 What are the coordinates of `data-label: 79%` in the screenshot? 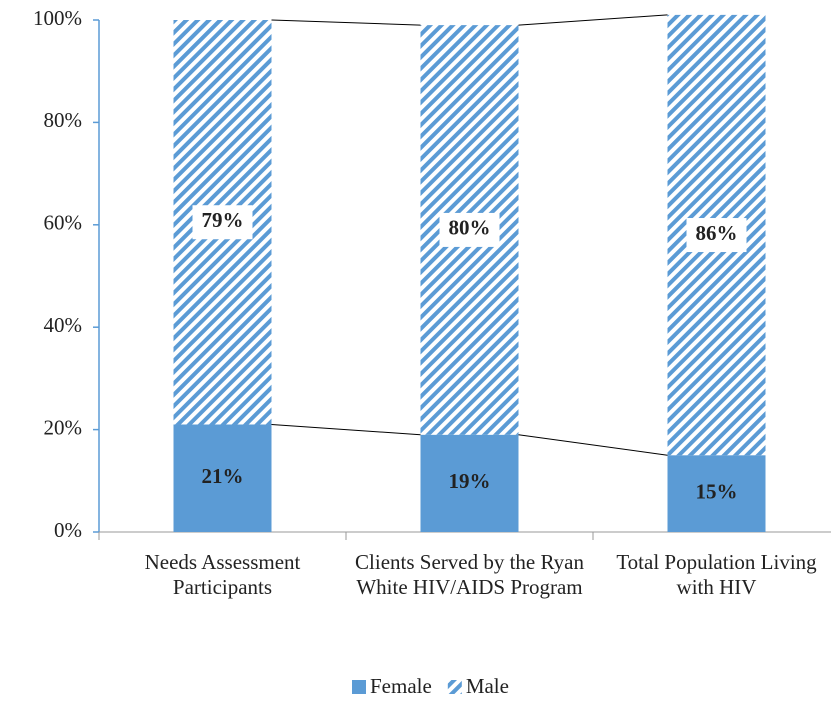 It's located at (223, 220).